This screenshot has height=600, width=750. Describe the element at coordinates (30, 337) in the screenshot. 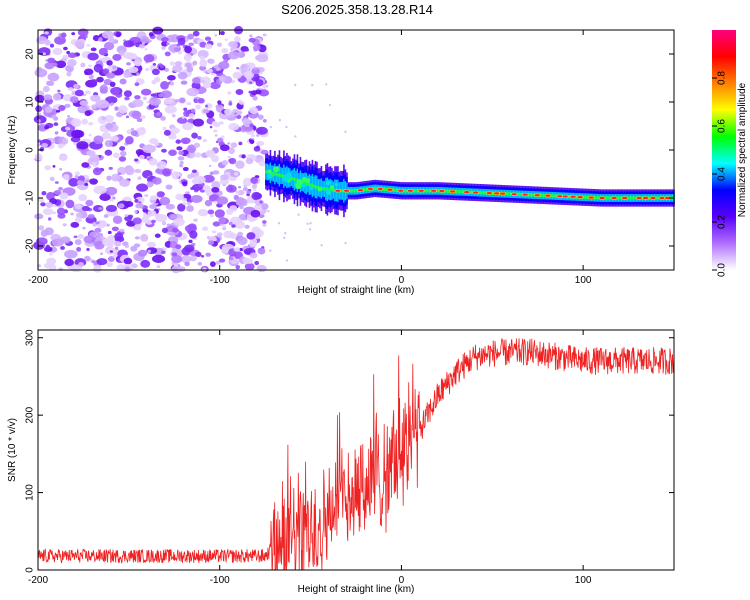

I see `snr-y-tick-label: 300` at that location.